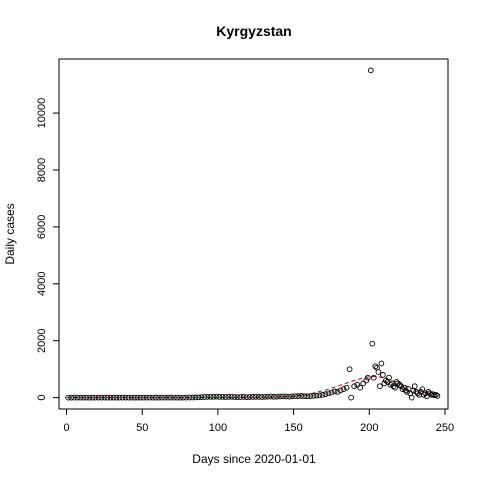 This screenshot has width=480, height=480. Describe the element at coordinates (42, 170) in the screenshot. I see `y-tick-label: 8000` at that location.